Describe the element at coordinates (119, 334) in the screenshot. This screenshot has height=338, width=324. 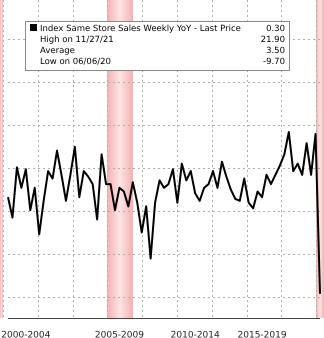
I see `x-tick-label: 2005-2009` at that location.